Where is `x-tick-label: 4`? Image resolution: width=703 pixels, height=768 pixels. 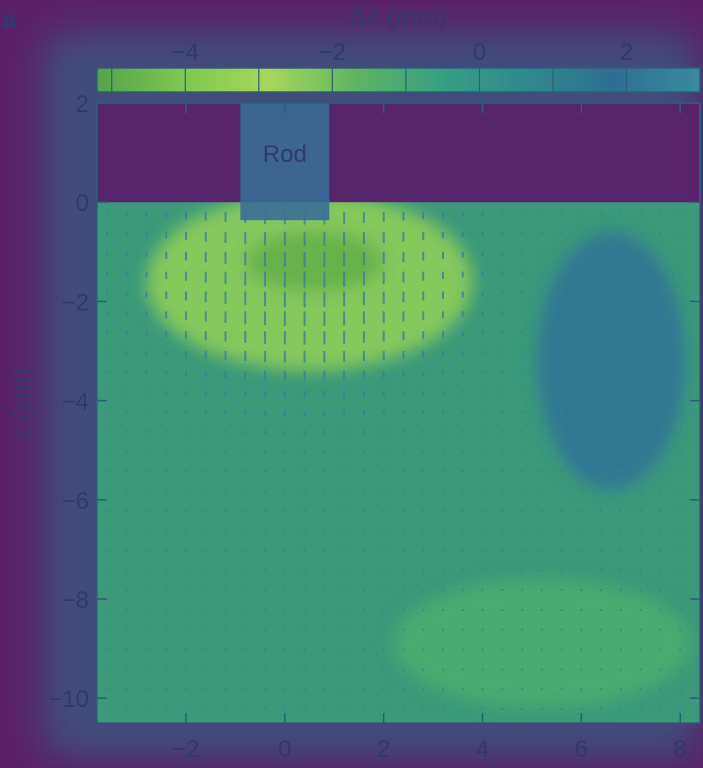 x-tick-label: 4 is located at coordinates (482, 749).